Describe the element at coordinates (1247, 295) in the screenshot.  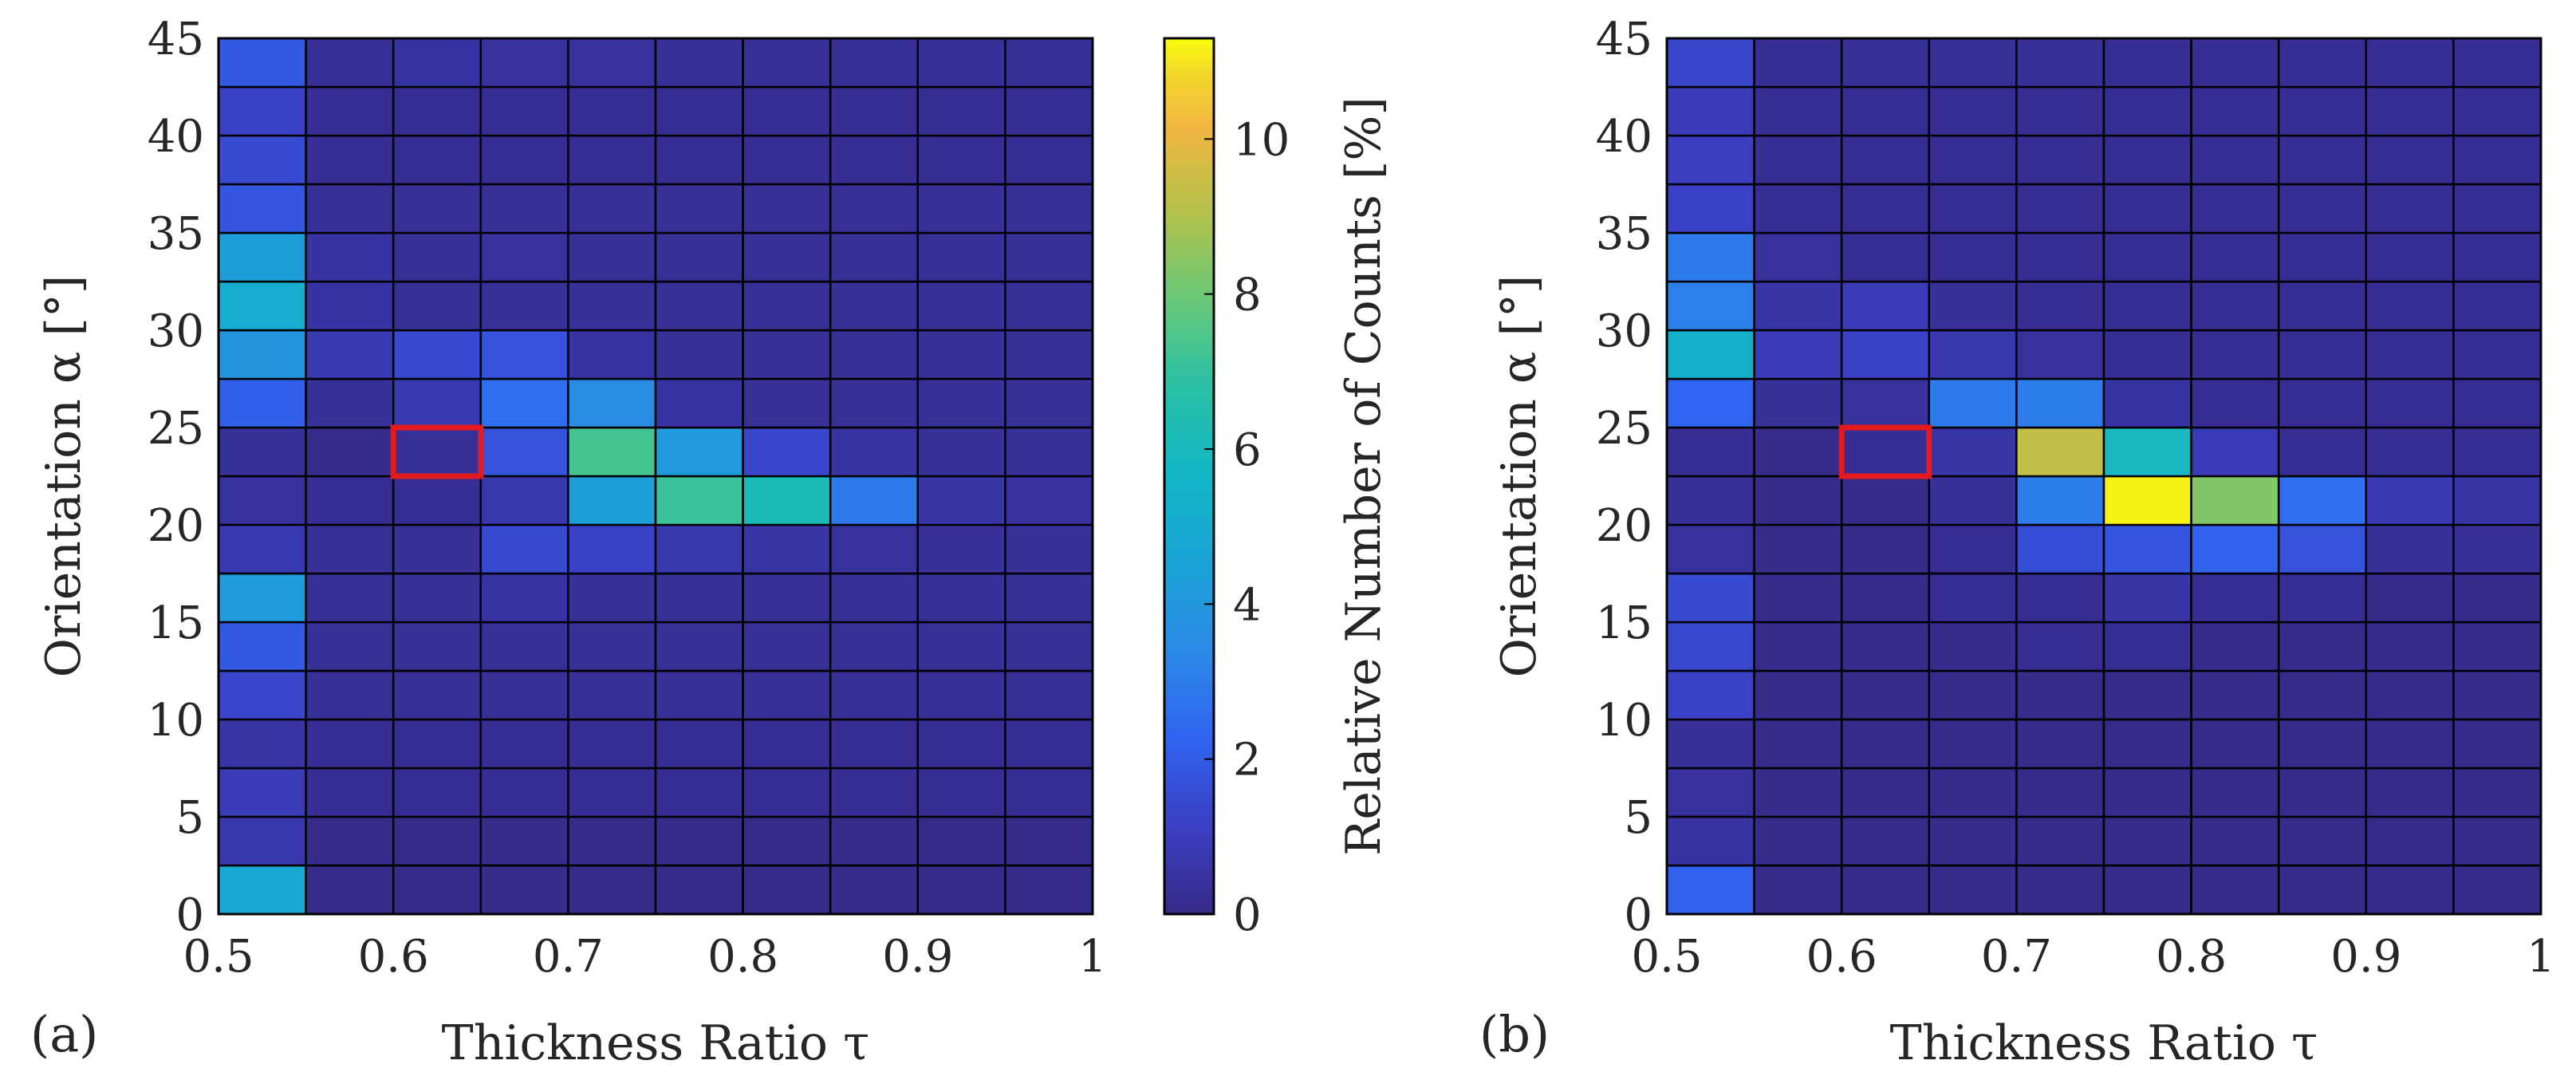
I see `colorbar-tick-label: 8` at that location.